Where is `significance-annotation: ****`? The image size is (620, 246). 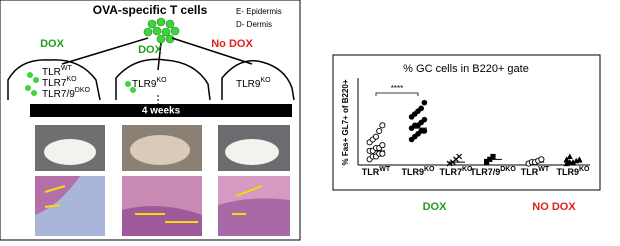
significance-annotation: **** is located at coordinates (397, 88).